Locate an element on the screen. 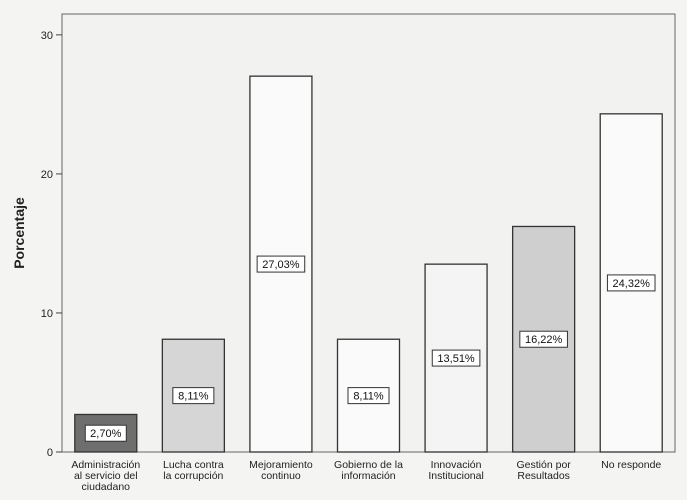 Image resolution: width=687 pixels, height=500 pixels. x-tick-label: continuo is located at coordinates (281, 476).